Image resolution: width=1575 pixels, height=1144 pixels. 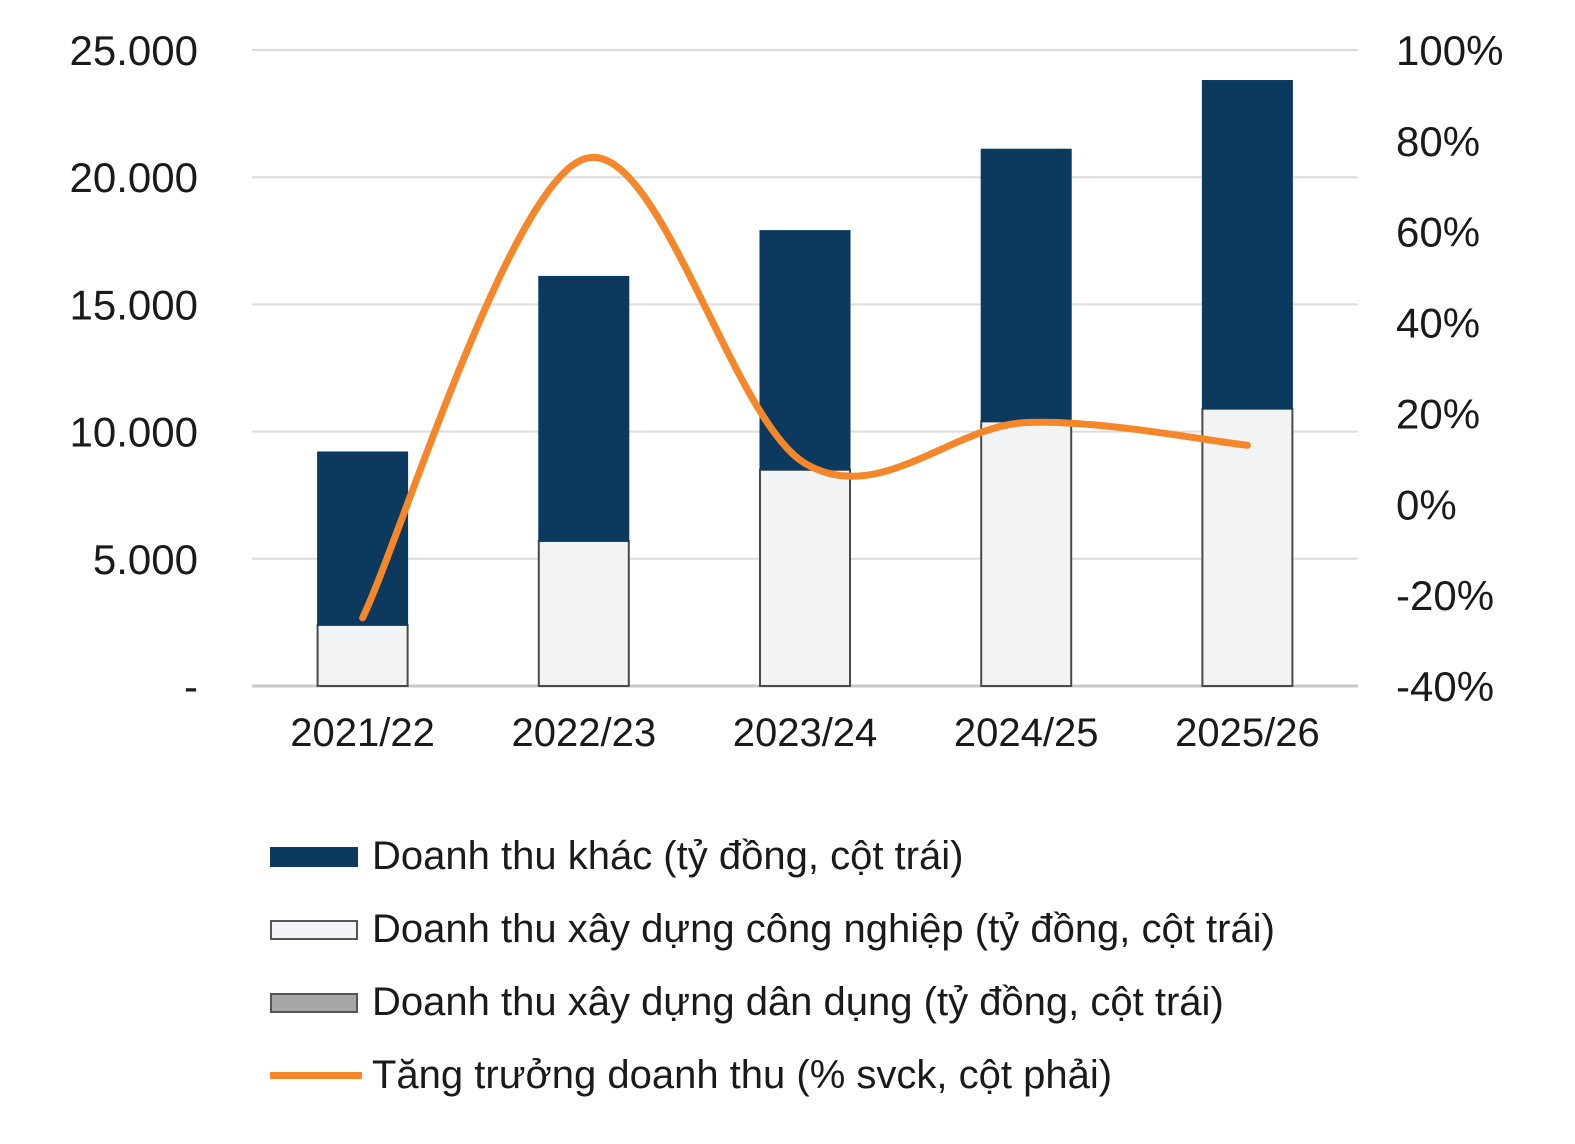 I want to click on legend-label-other-revenue: Doanh thu khác (tỷ đồng, cột trái), so click(x=668, y=856).